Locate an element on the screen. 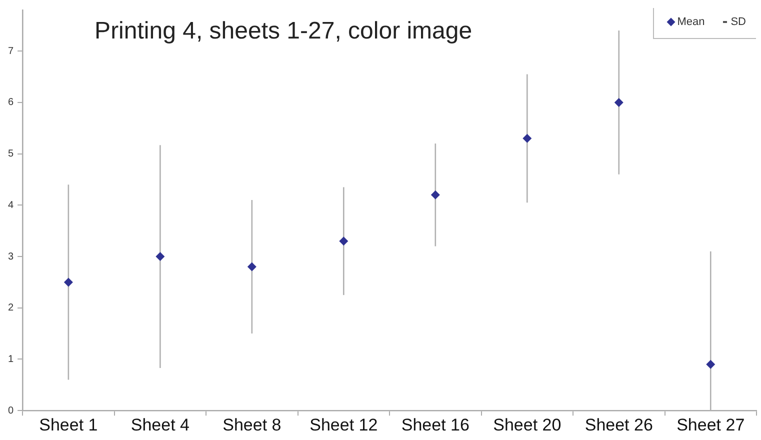  y-tick-label: 5 is located at coordinates (11, 154).